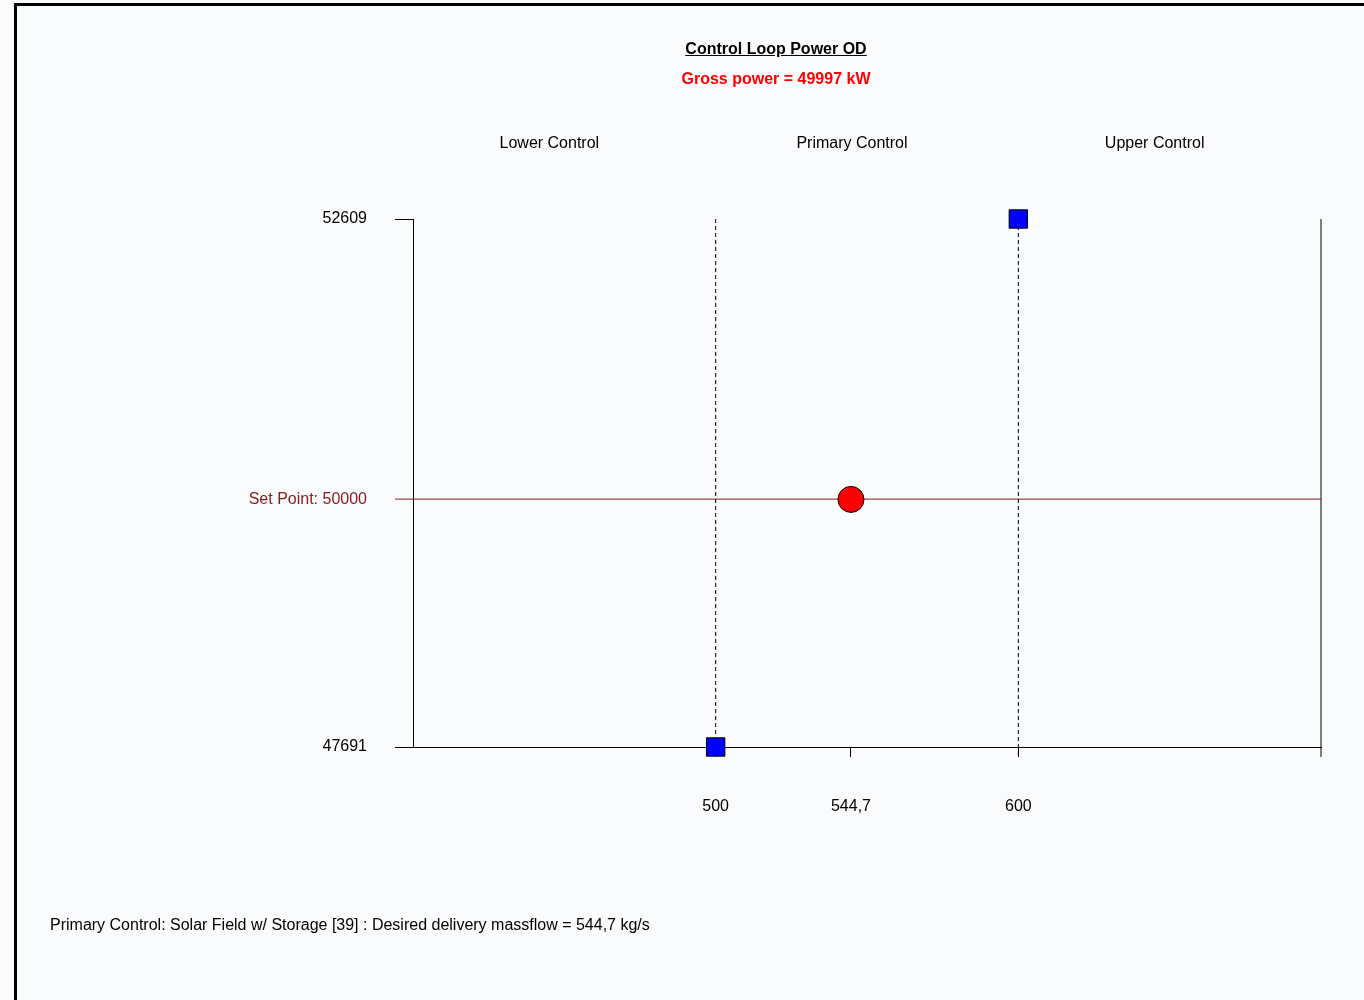 The image size is (1364, 1000). Describe the element at coordinates (345, 218) in the screenshot. I see `y-tick-label: 52609` at that location.